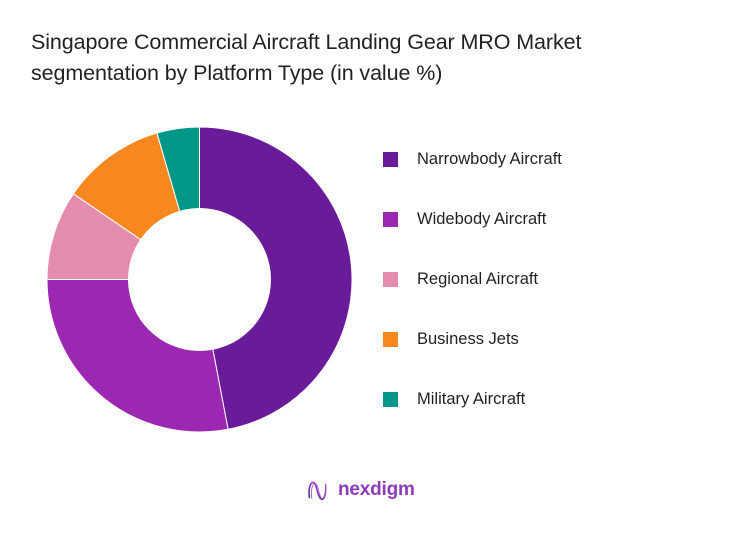 This screenshot has width=744, height=548. I want to click on legend-item-widebody-aircraft: Widebody Aircraft, so click(533, 219).